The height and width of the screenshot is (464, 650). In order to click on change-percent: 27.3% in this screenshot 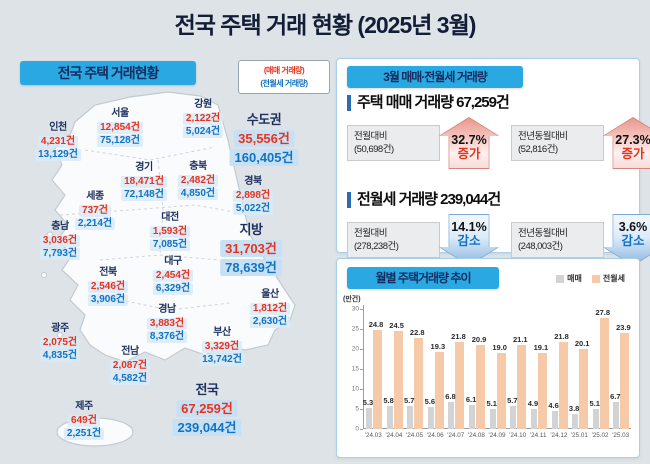, I will do `click(632, 140)`.